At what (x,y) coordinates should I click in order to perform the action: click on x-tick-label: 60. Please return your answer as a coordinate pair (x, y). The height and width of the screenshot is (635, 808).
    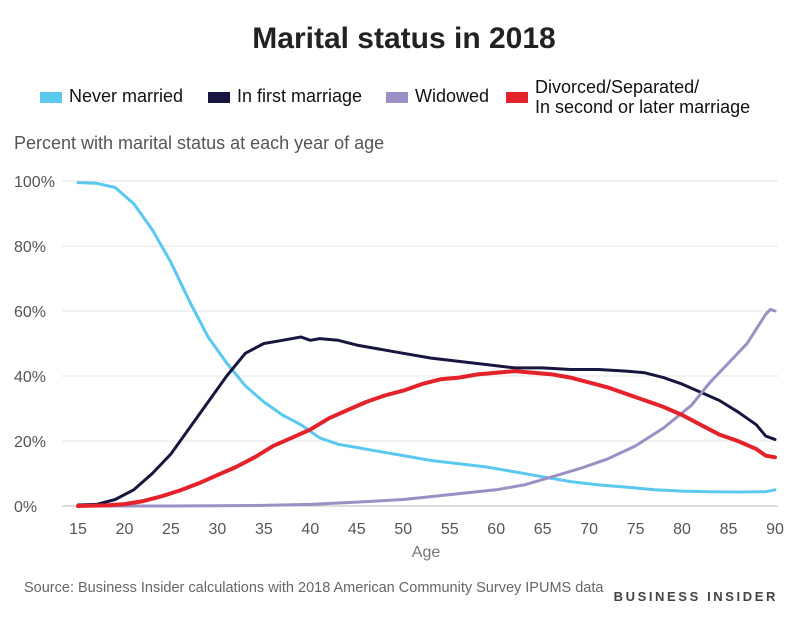
    Looking at the image, I should click on (496, 529).